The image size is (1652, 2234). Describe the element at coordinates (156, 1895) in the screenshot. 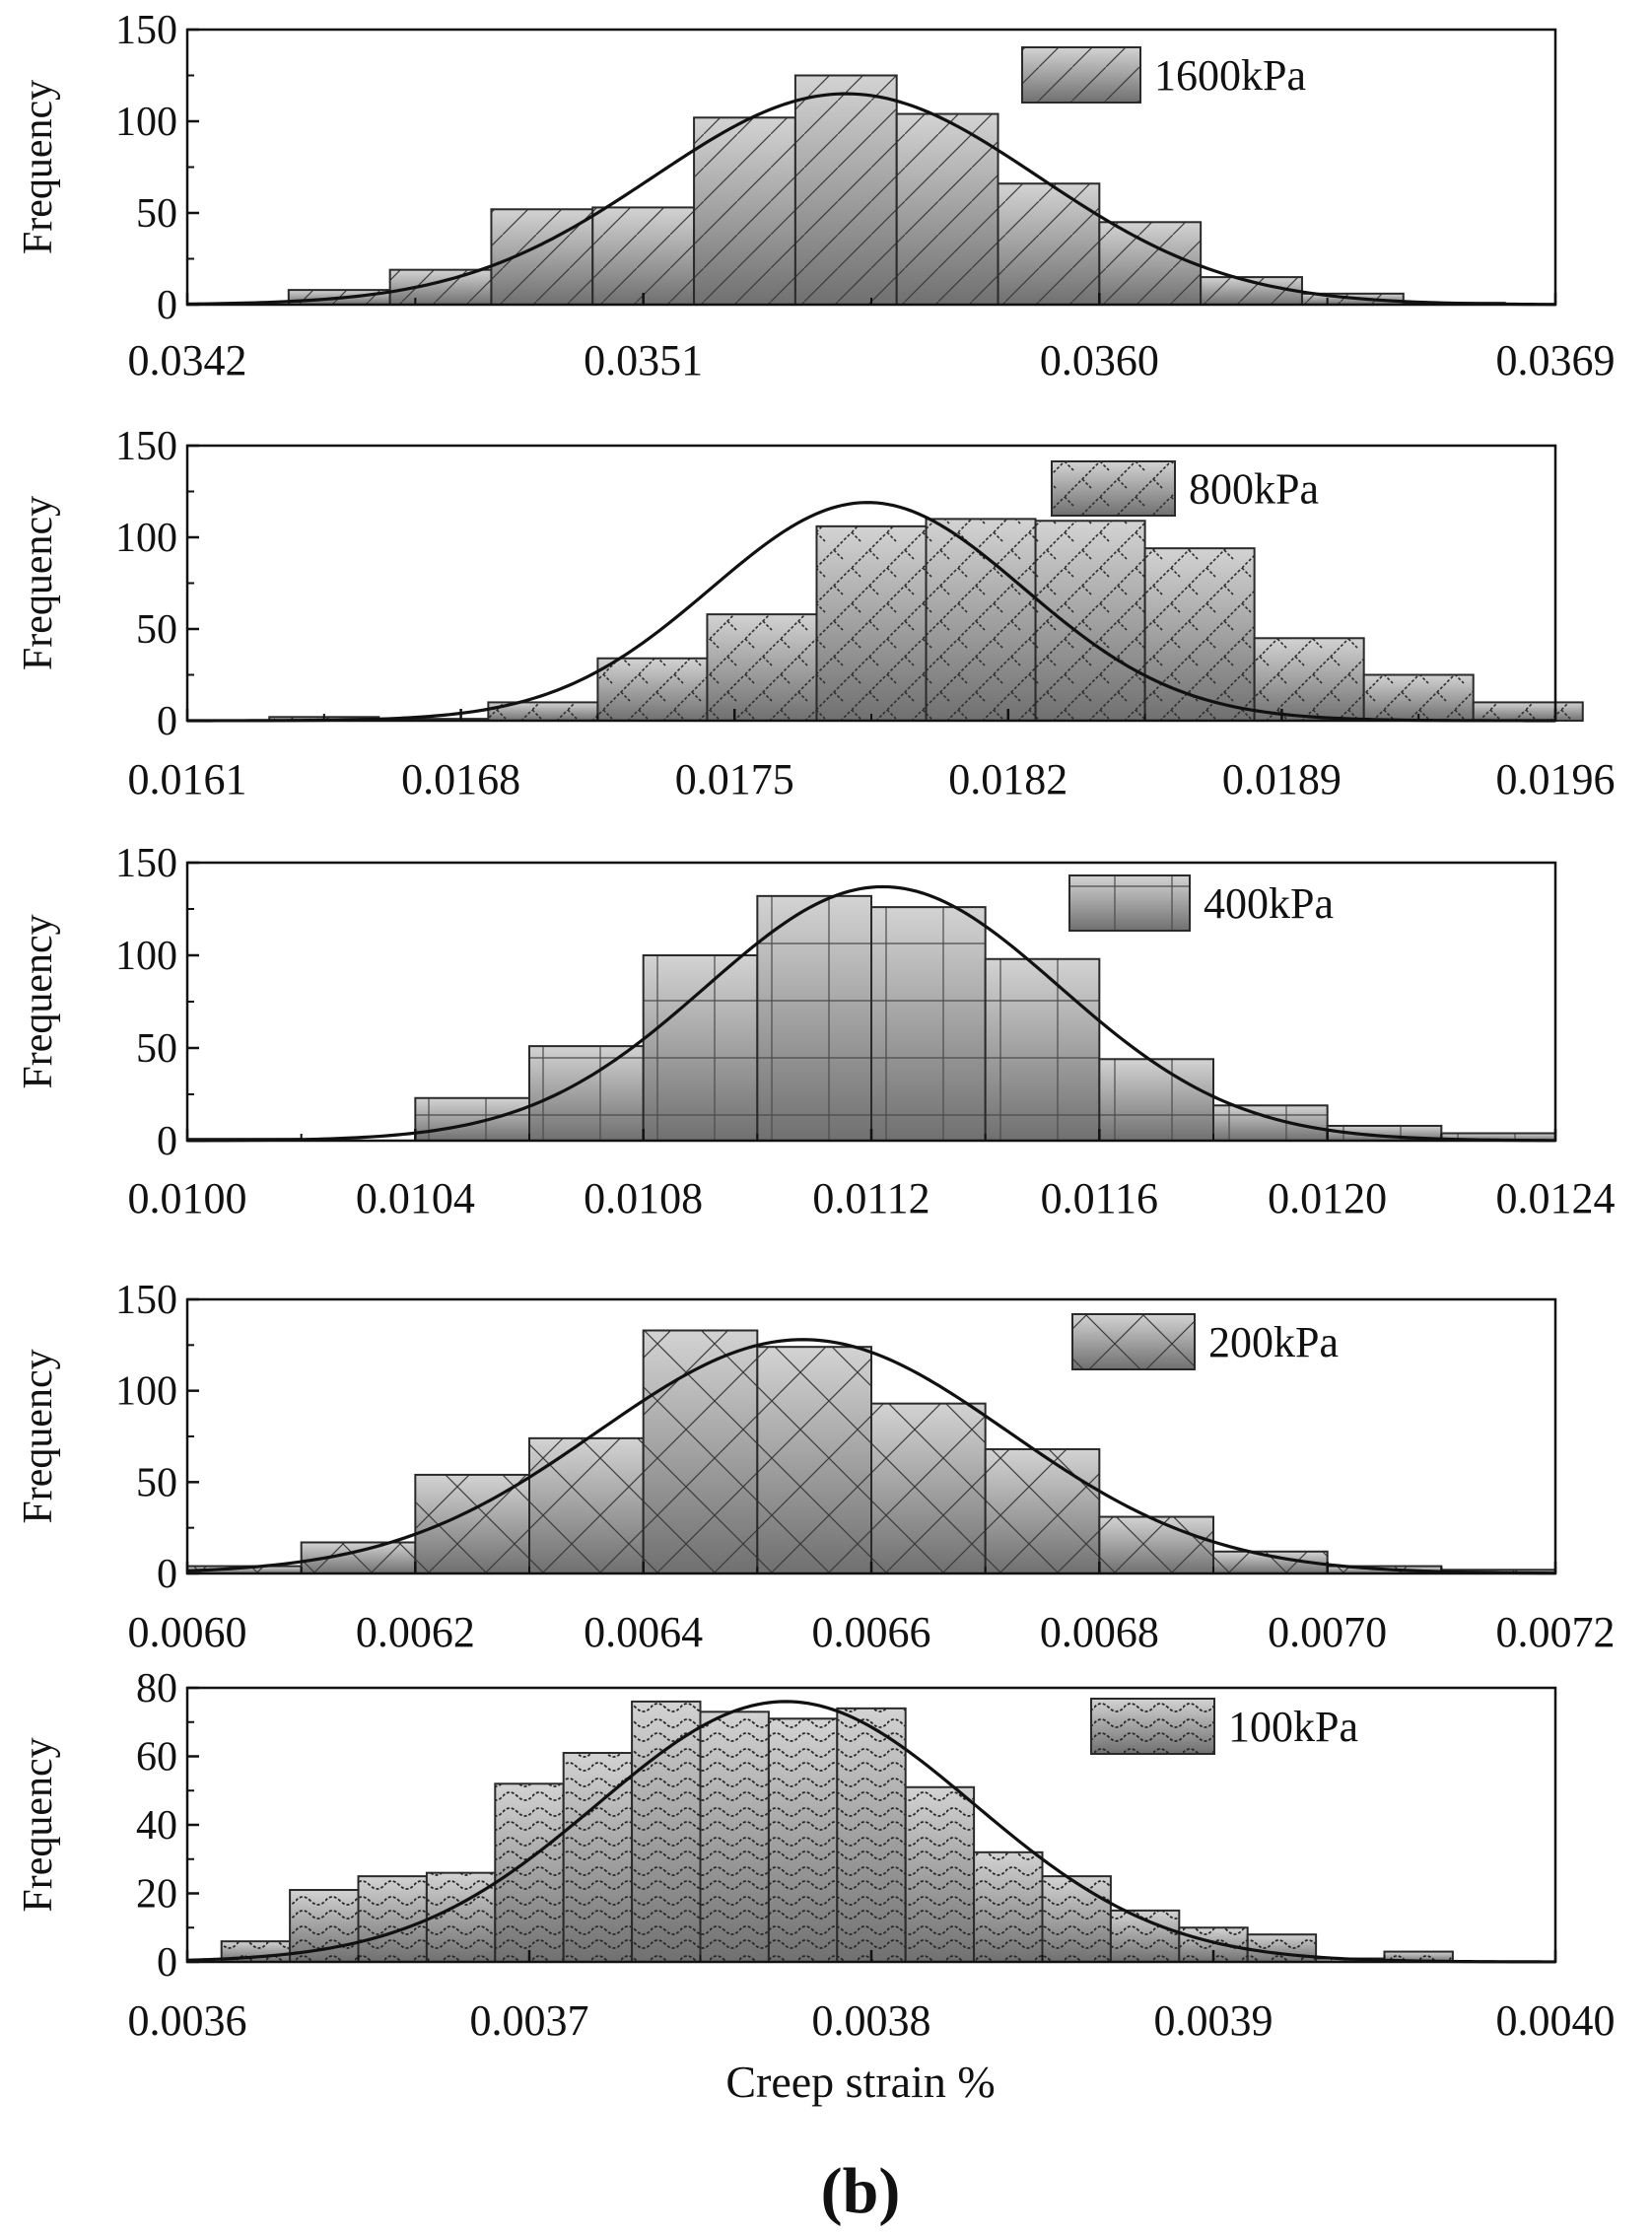

I see `y-tick-label: 20` at that location.